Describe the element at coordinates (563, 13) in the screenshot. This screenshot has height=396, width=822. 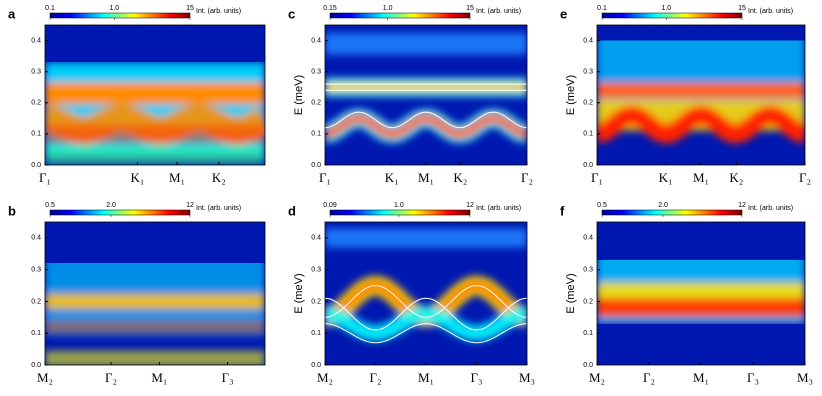
I see `panel-letter: e` at that location.